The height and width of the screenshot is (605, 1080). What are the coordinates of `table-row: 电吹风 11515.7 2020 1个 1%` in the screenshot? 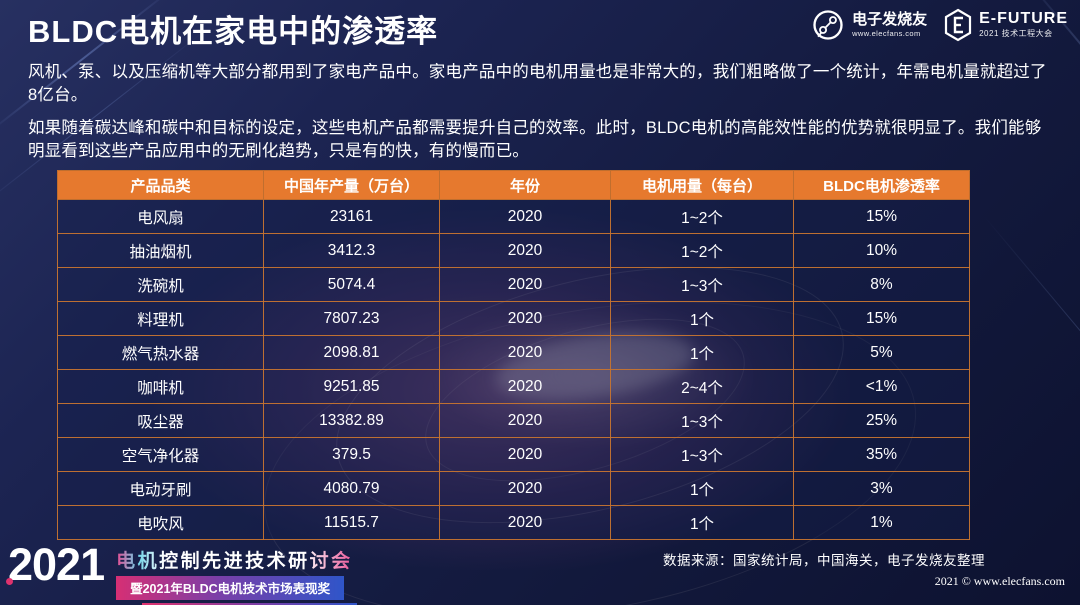 It's located at (513, 522).